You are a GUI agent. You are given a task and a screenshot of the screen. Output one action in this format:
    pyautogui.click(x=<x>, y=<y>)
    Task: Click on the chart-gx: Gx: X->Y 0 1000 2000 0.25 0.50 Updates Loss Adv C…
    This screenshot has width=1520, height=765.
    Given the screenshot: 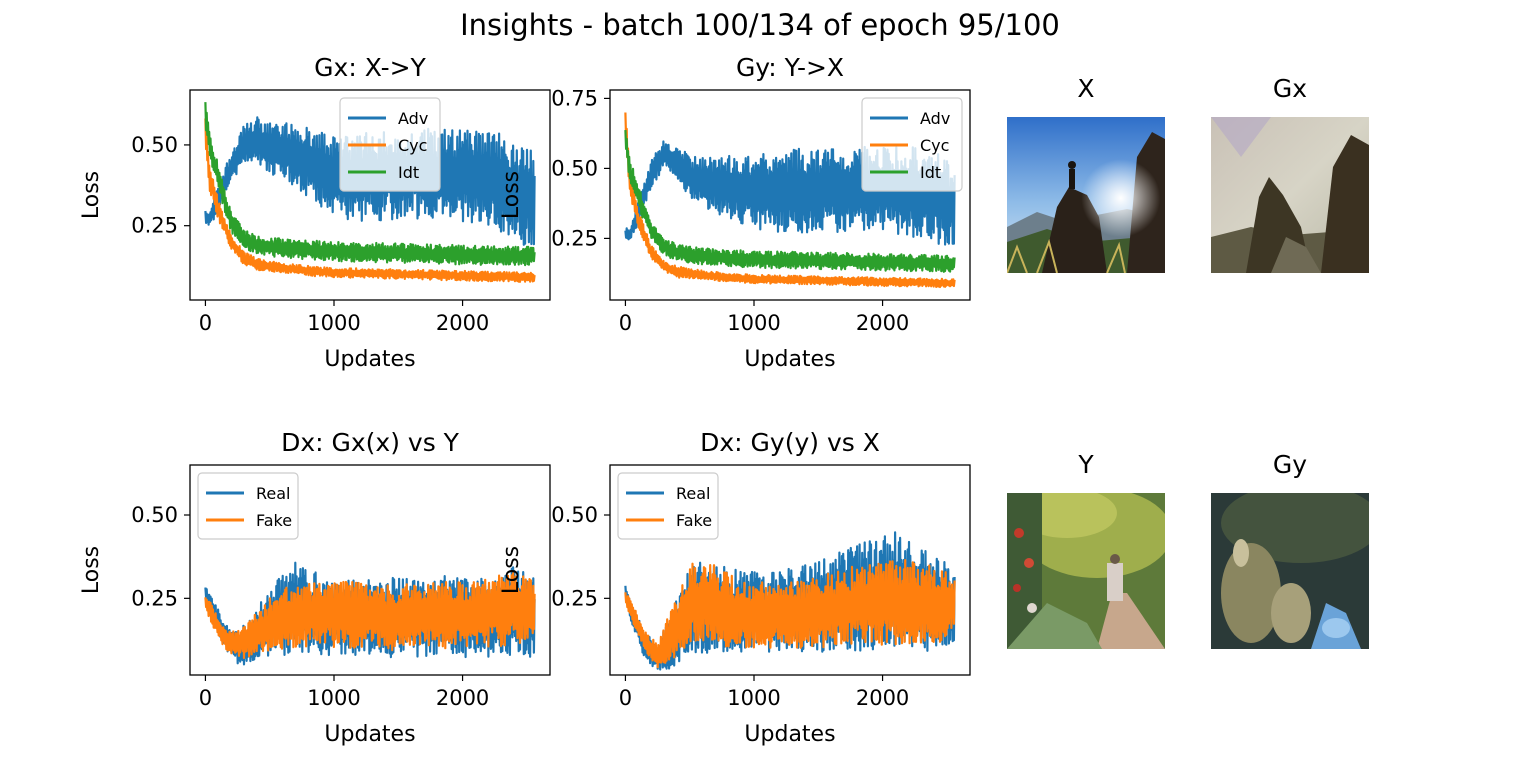 What is the action you would take?
    pyautogui.click(x=315, y=212)
    